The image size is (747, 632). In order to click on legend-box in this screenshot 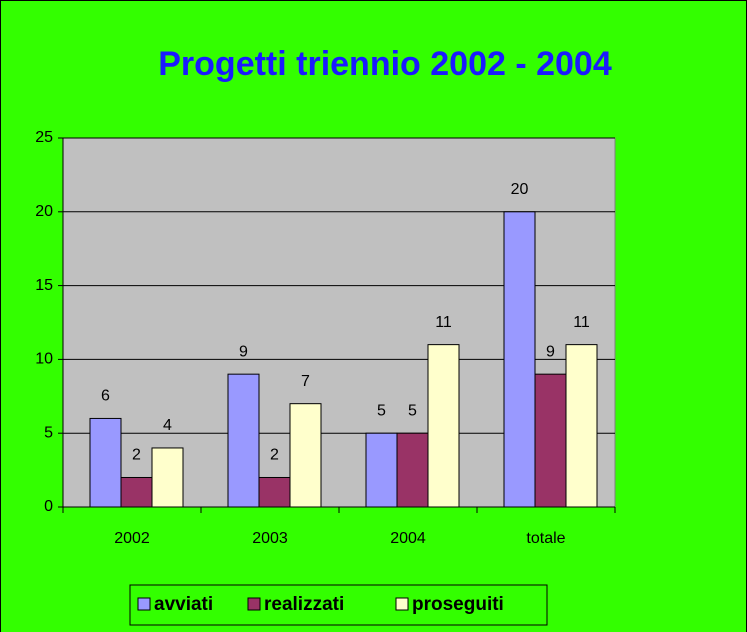, I will do `click(338, 605)`.